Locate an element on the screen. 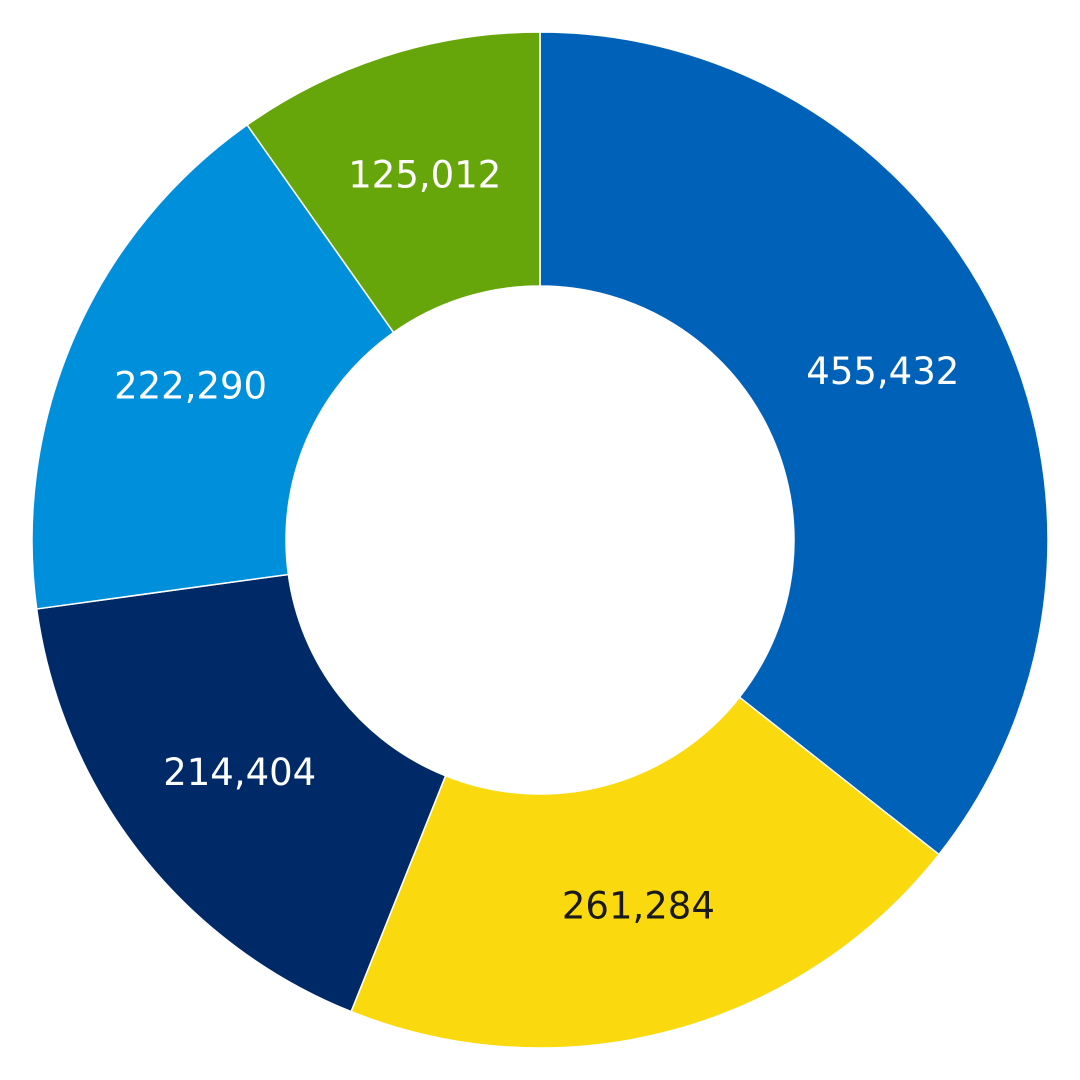 Image resolution: width=1080 pixels, height=1080 pixels. slice-value-label-1: 455,432 is located at coordinates (882, 371).